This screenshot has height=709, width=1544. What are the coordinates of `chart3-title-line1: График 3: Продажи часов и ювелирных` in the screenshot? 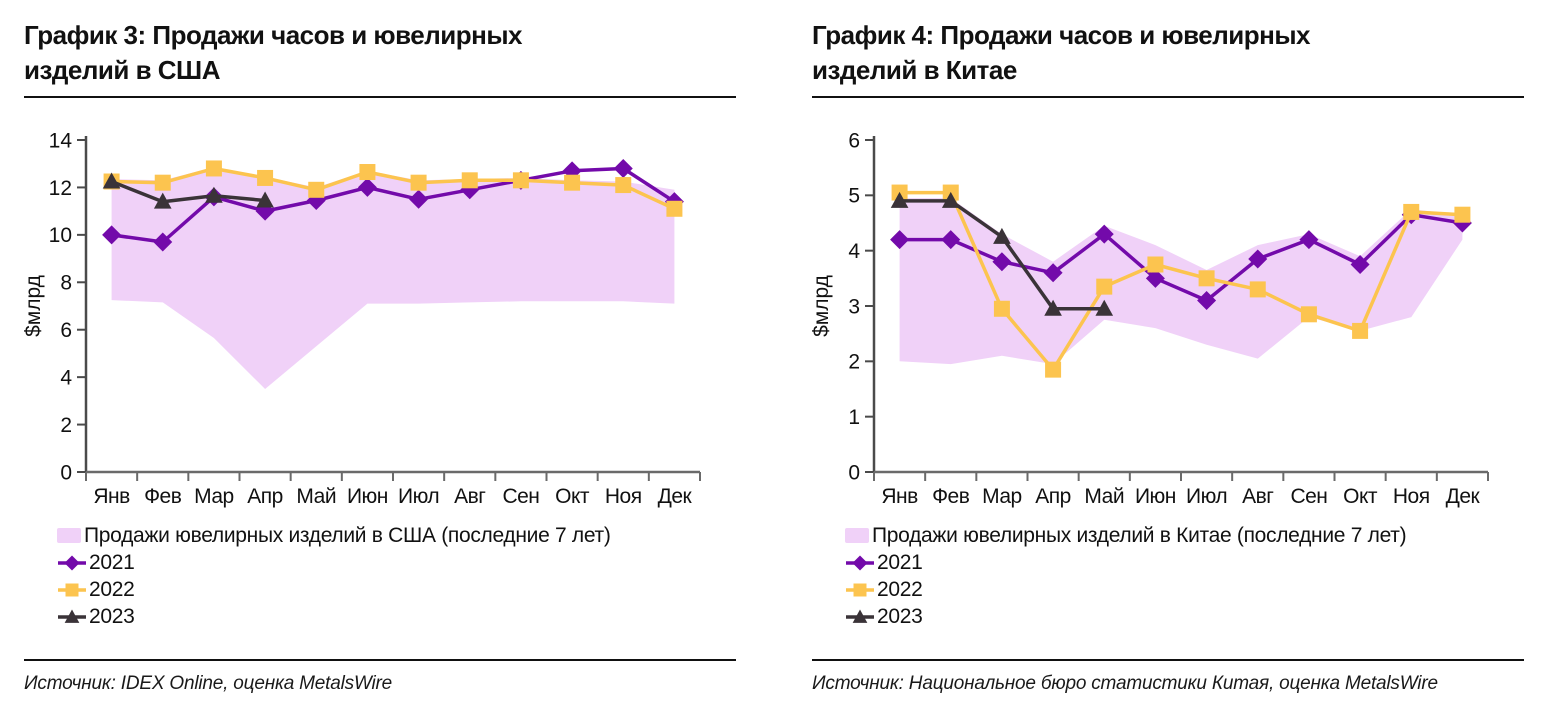 It's located at (273, 35).